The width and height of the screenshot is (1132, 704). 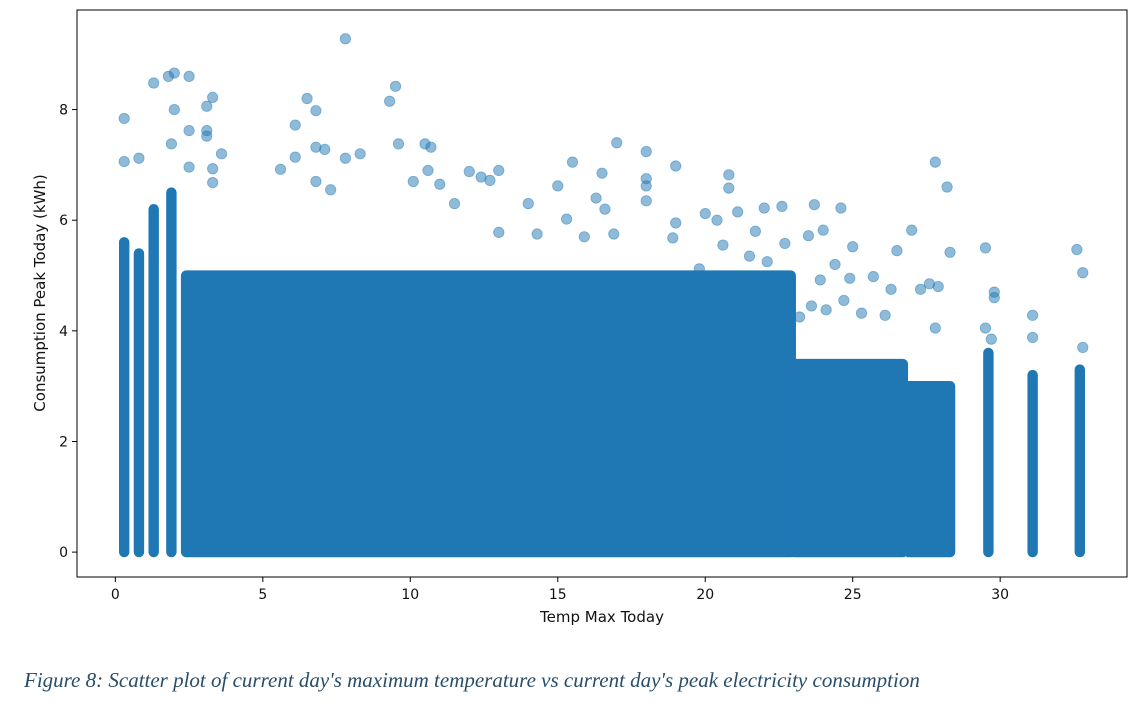 What do you see at coordinates (115, 595) in the screenshot?
I see `x-tick-label: 0` at bounding box center [115, 595].